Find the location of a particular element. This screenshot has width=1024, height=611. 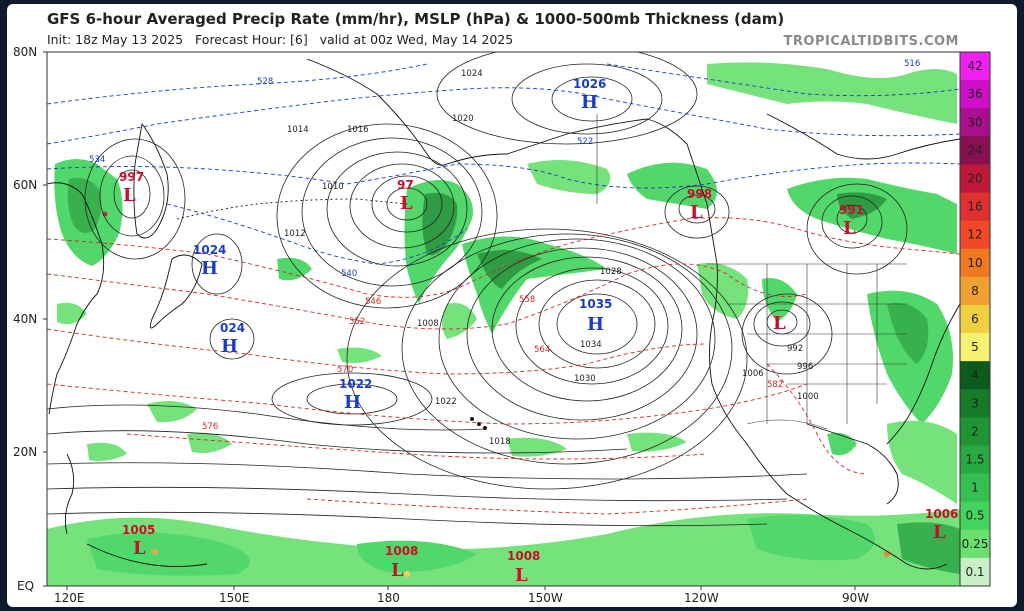

colorbar-label: 24 is located at coordinates (974, 150).